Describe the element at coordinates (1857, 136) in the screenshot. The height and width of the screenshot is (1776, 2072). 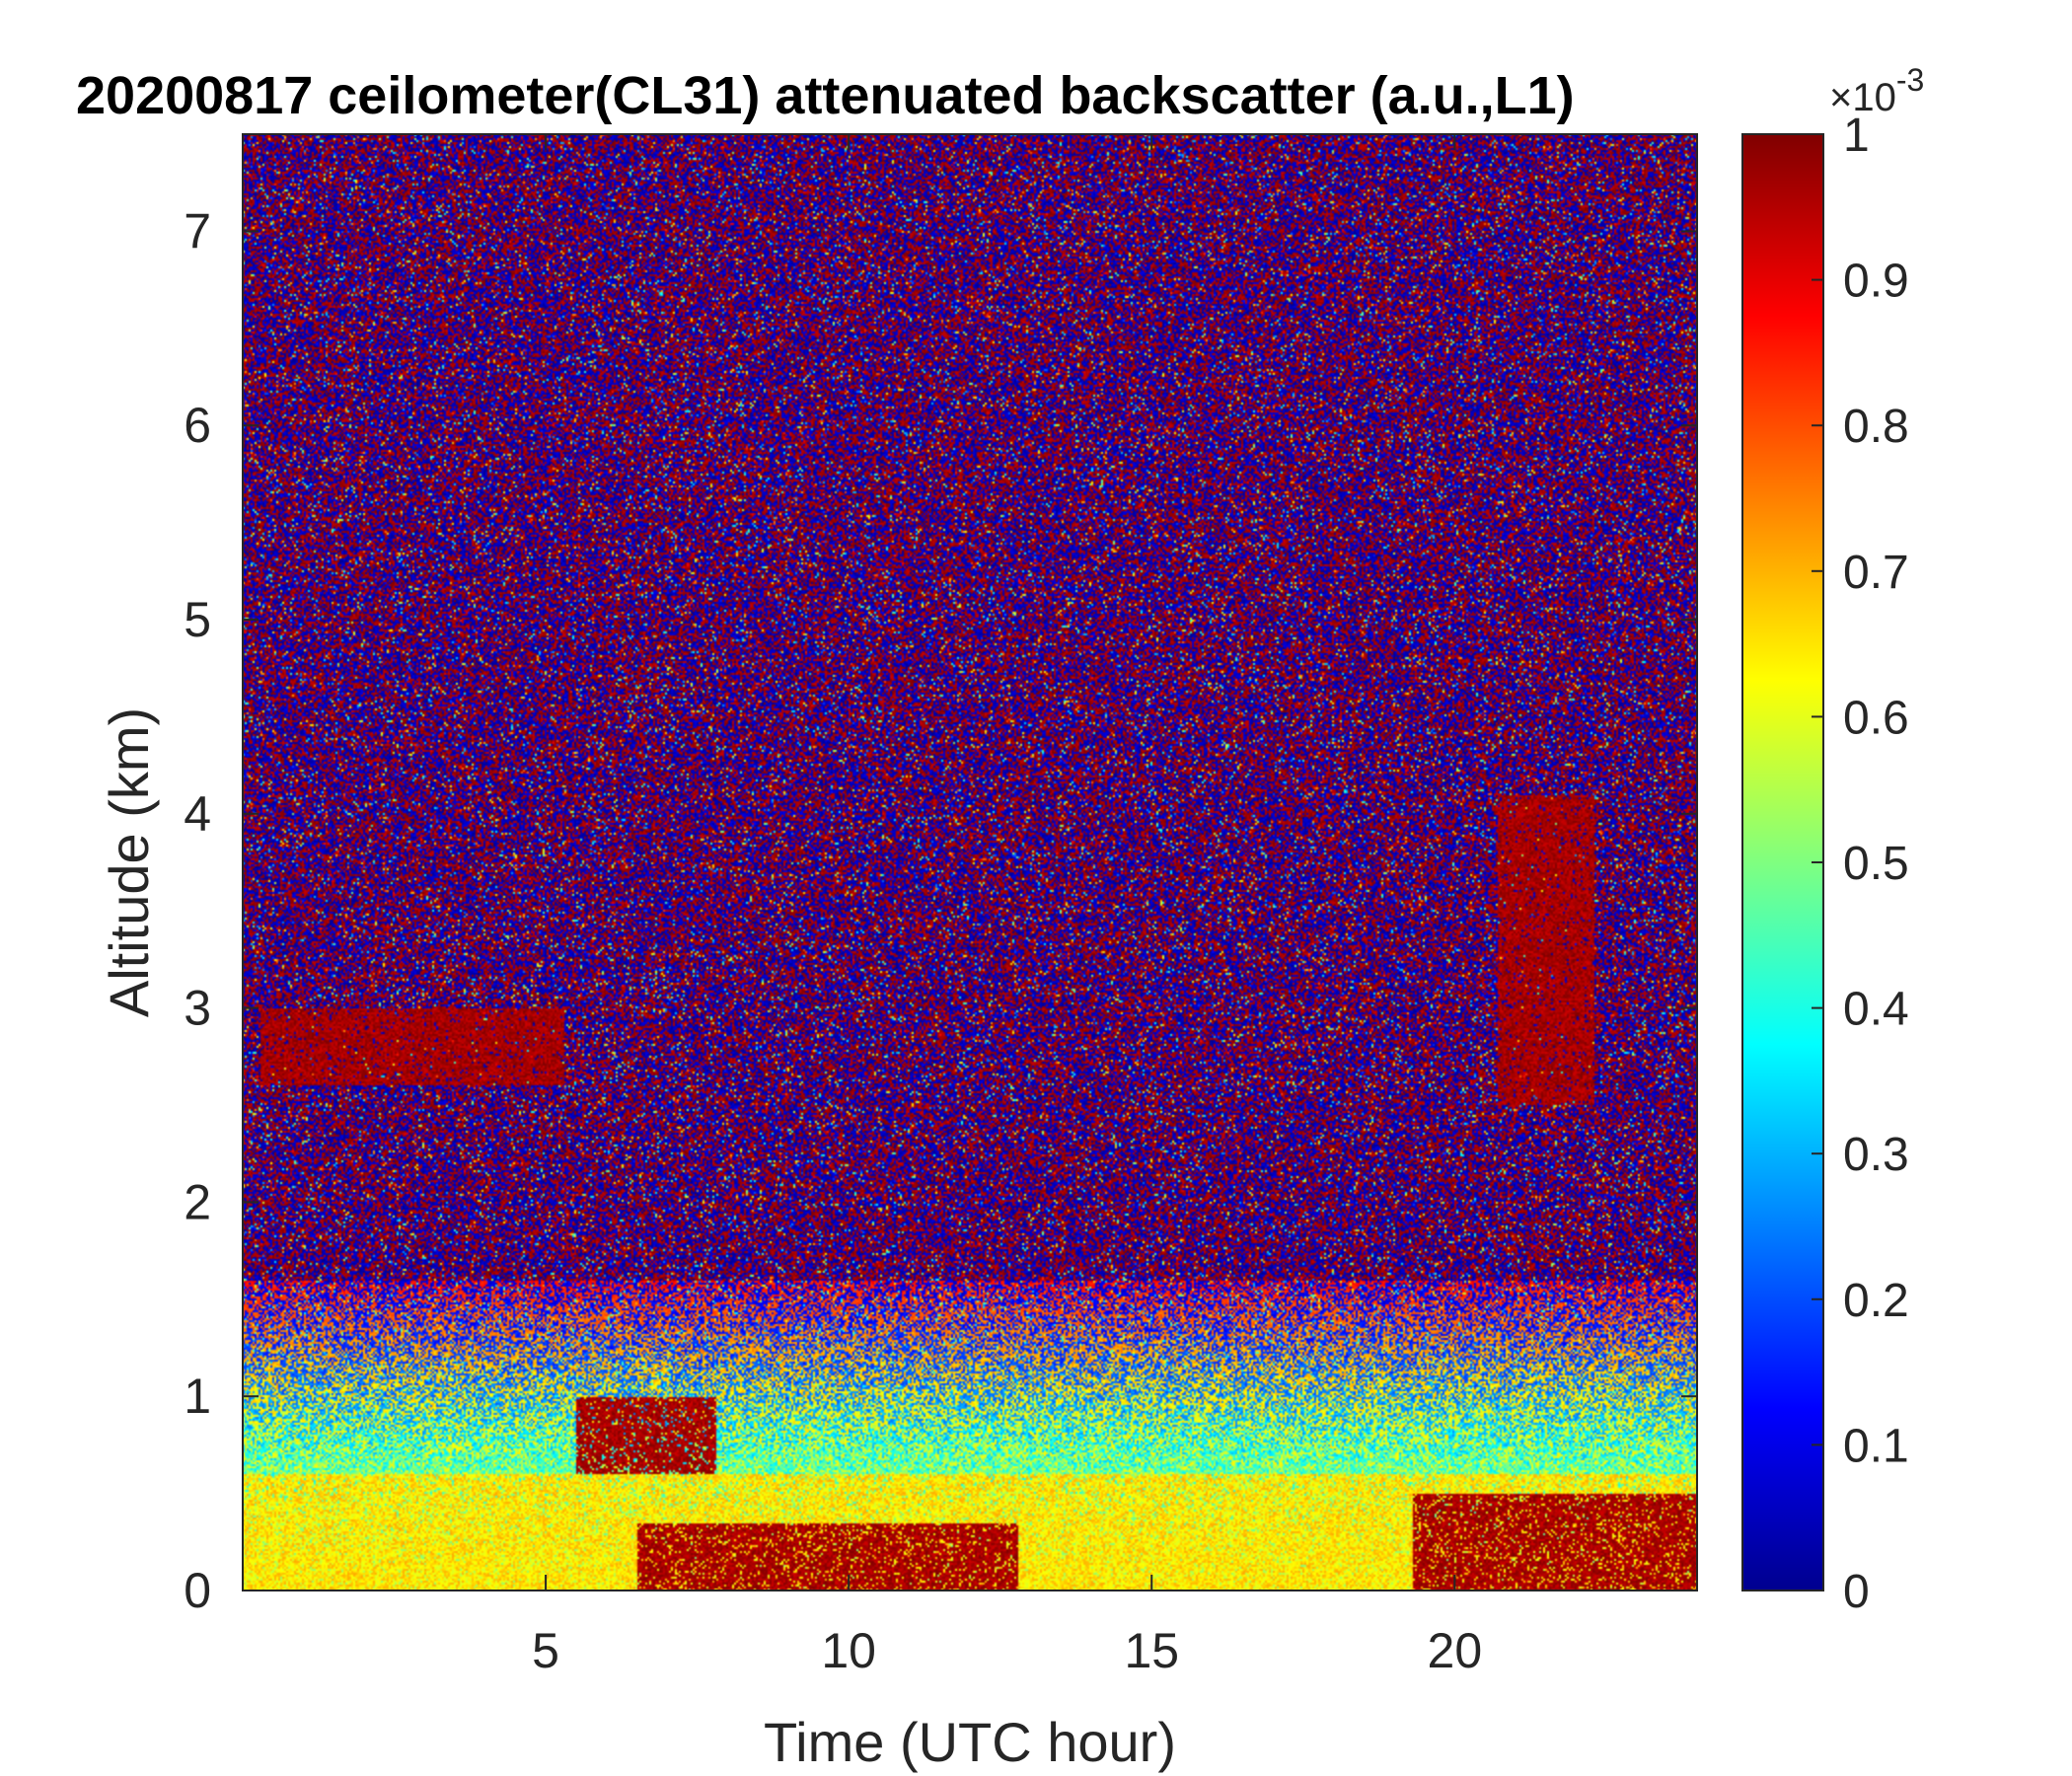
I see `colorbar-tick-label: 1` at that location.